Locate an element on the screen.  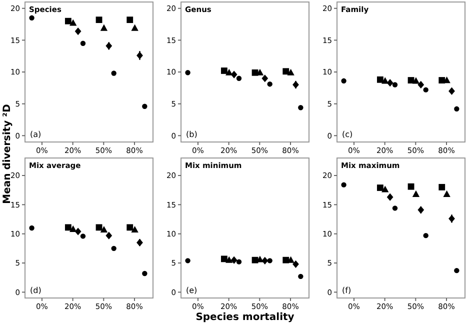
annotation: (b) is located at coordinates (192, 134).